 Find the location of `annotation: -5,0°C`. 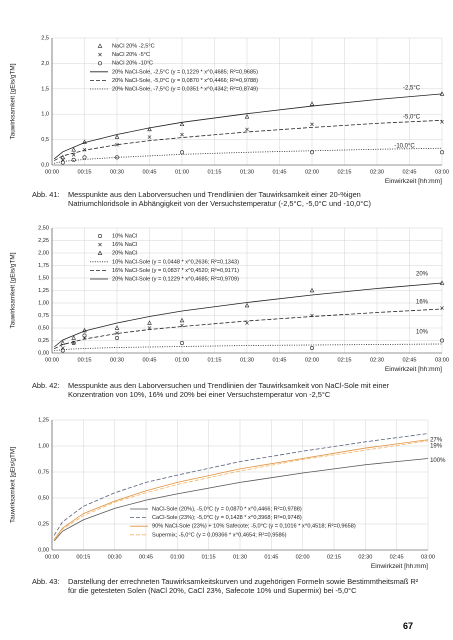

annotation: -5,0°C is located at coordinates (412, 117).